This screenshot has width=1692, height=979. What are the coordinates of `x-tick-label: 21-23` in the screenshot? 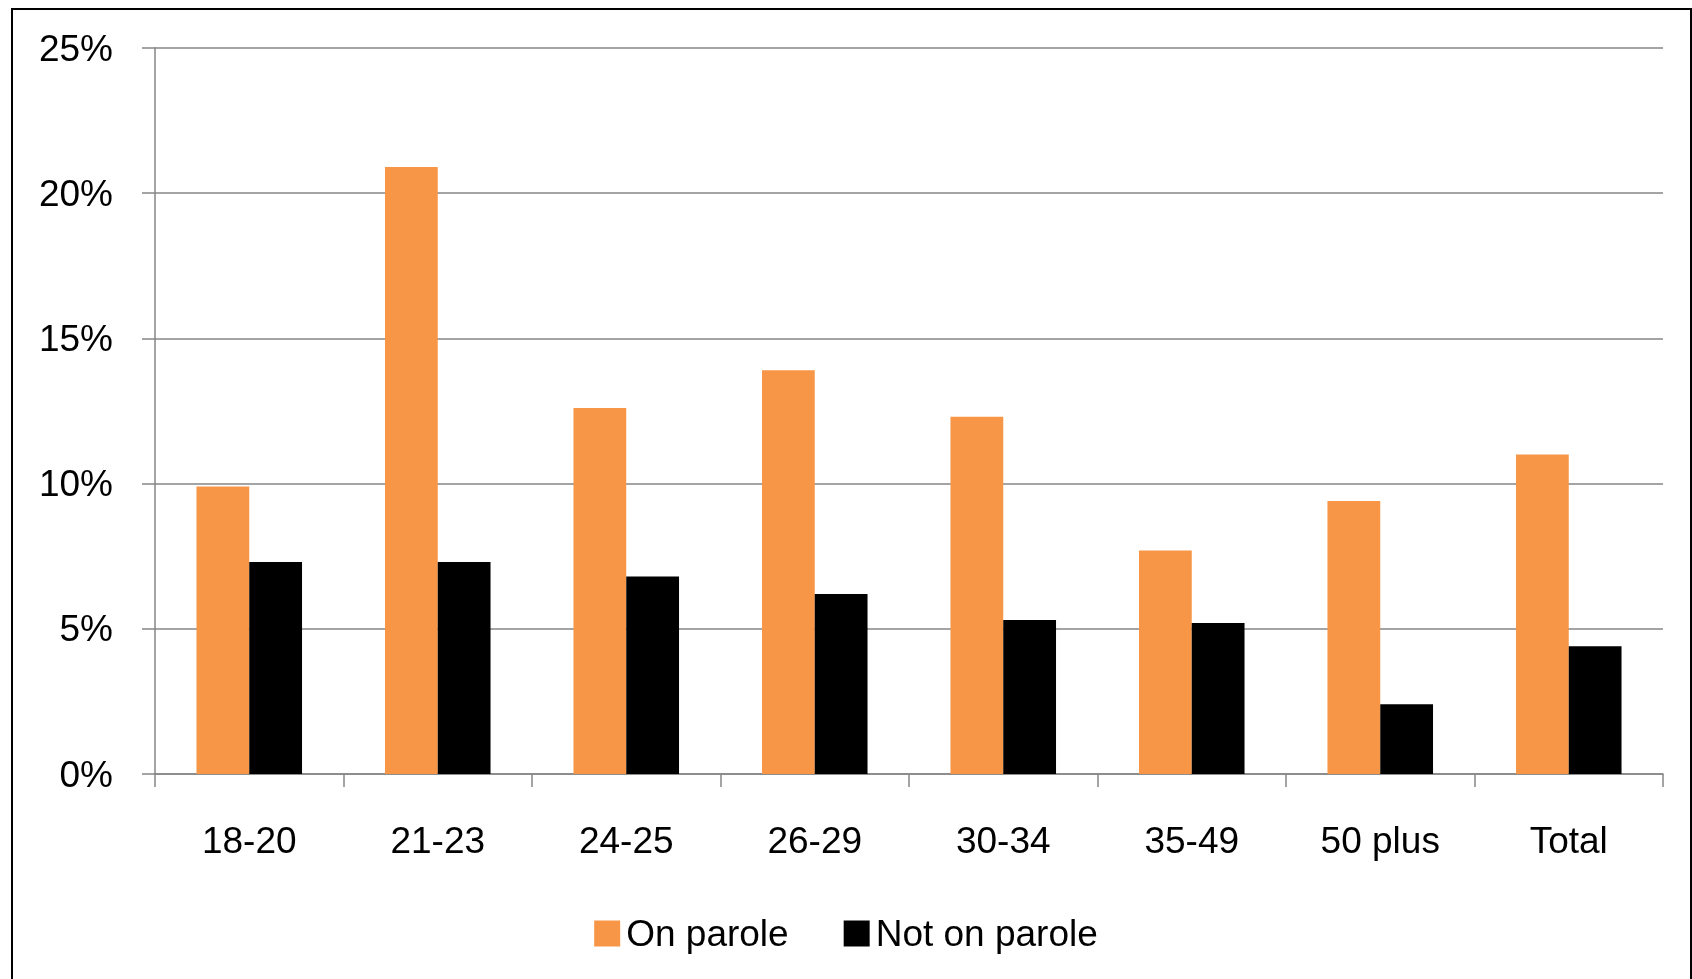 It's located at (438, 840).